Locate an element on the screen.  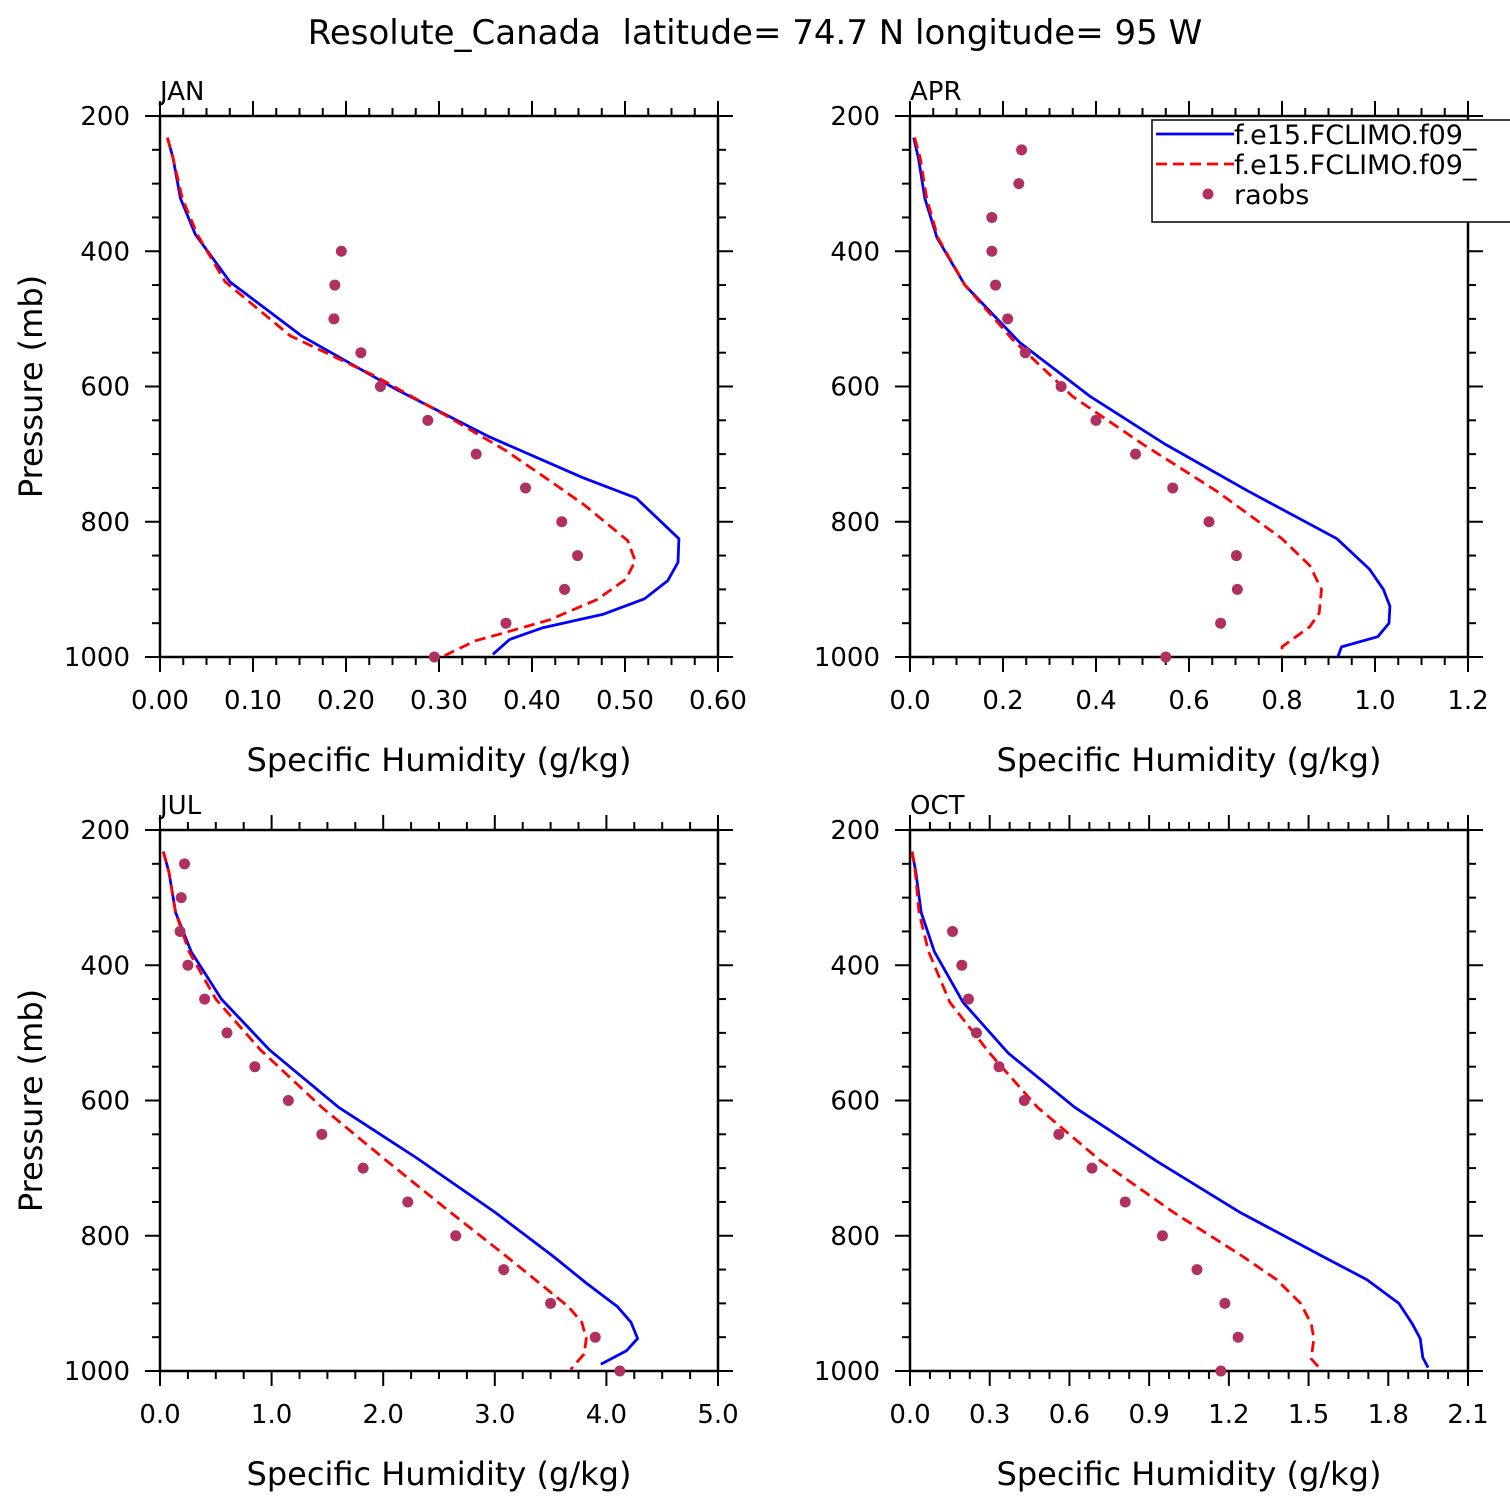
legend-box is located at coordinates (1330, 171).